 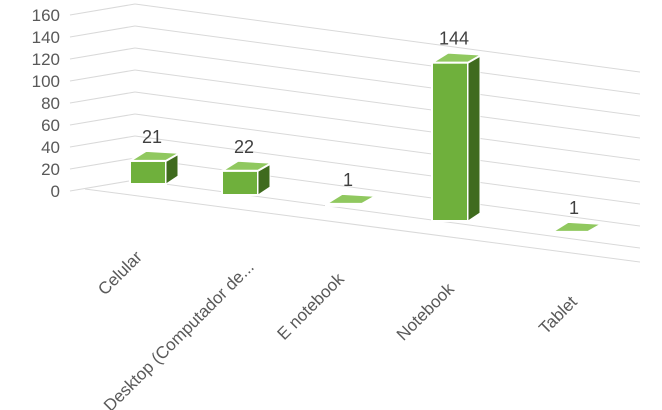 What do you see at coordinates (46, 15) in the screenshot?
I see `y-tick-label: 160` at bounding box center [46, 15].